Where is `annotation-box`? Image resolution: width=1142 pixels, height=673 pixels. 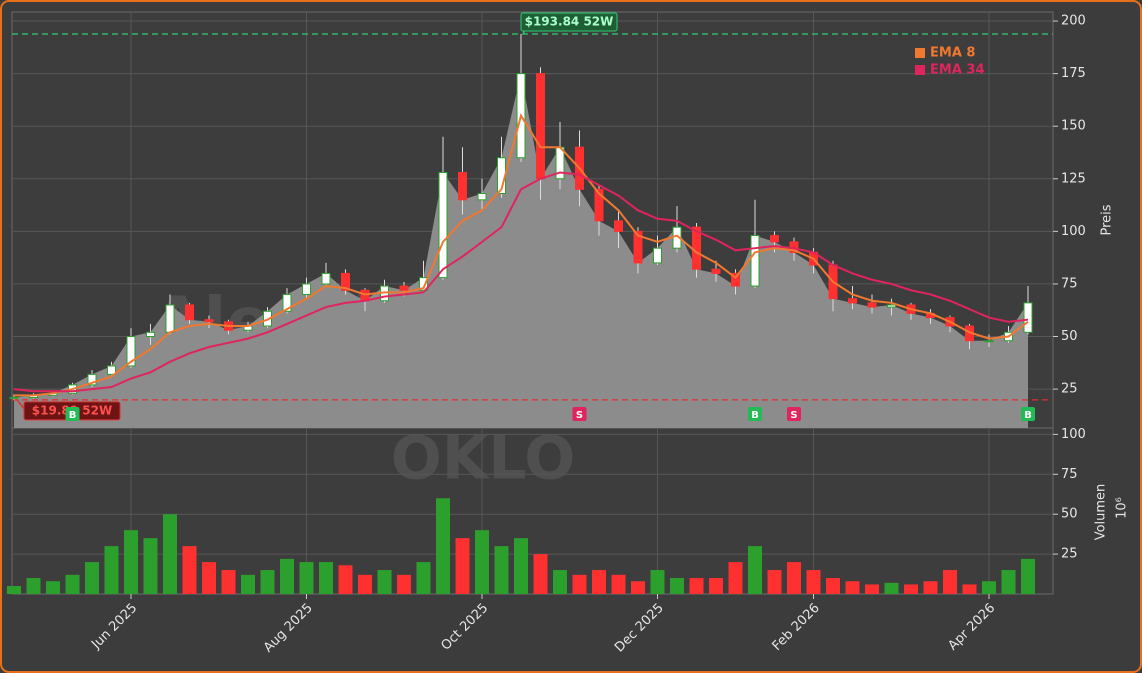 annotation-box is located at coordinates (569, 22).